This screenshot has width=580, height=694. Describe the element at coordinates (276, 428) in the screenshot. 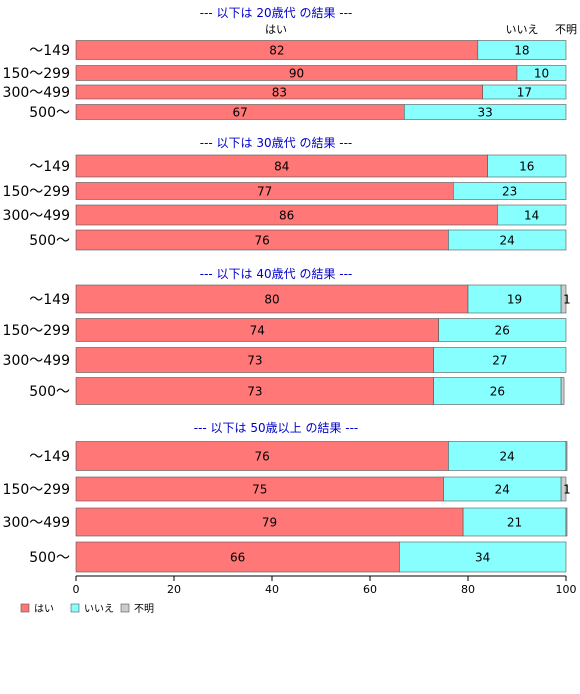

I see `panel-title: --- 以下は 50歳以上 の結果 ---` at that location.